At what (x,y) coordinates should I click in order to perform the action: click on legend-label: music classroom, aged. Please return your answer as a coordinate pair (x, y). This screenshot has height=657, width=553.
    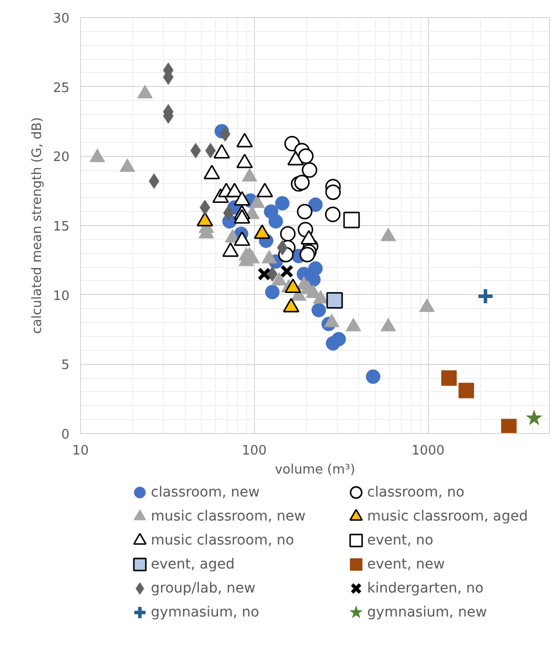
    Looking at the image, I should click on (447, 516).